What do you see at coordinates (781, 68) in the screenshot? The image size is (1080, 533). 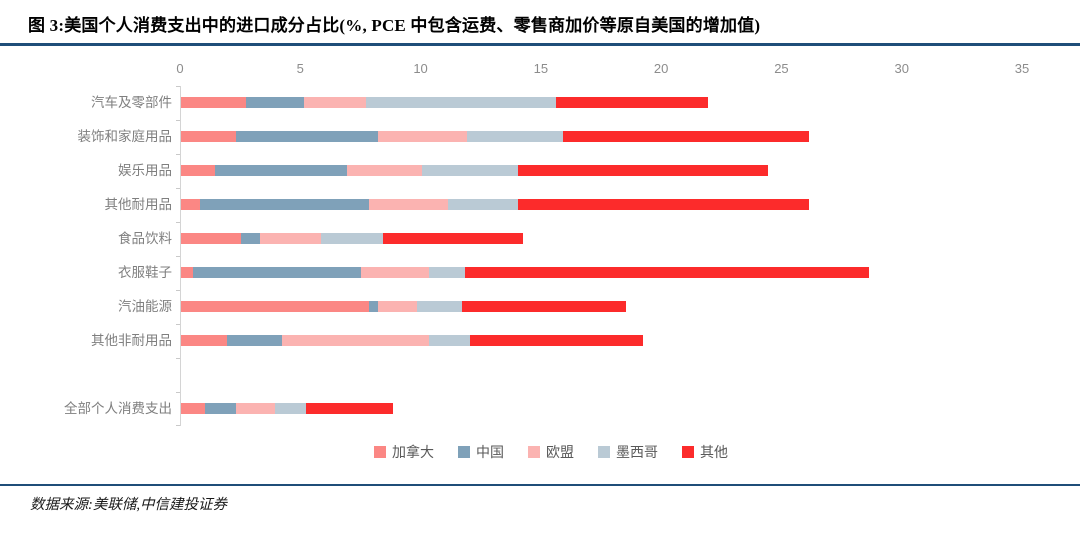 I see `x-axis-tick-label: 25` at bounding box center [781, 68].